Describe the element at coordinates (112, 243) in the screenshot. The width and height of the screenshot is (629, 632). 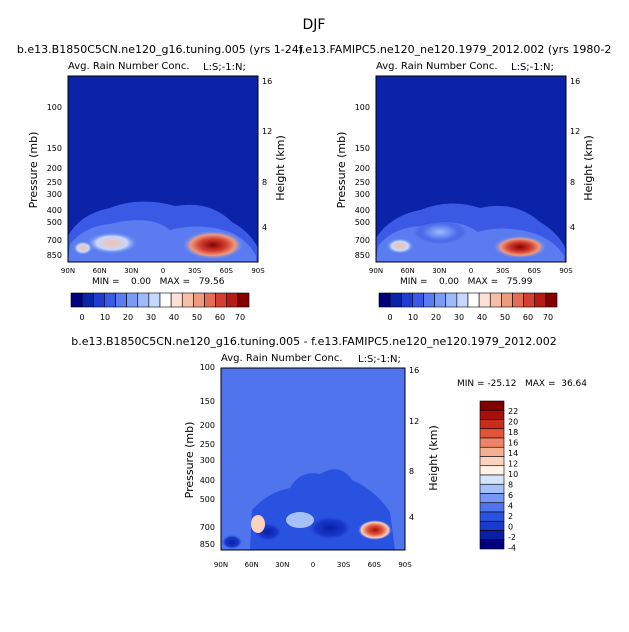
I see `panel-1-pink-blob` at that location.